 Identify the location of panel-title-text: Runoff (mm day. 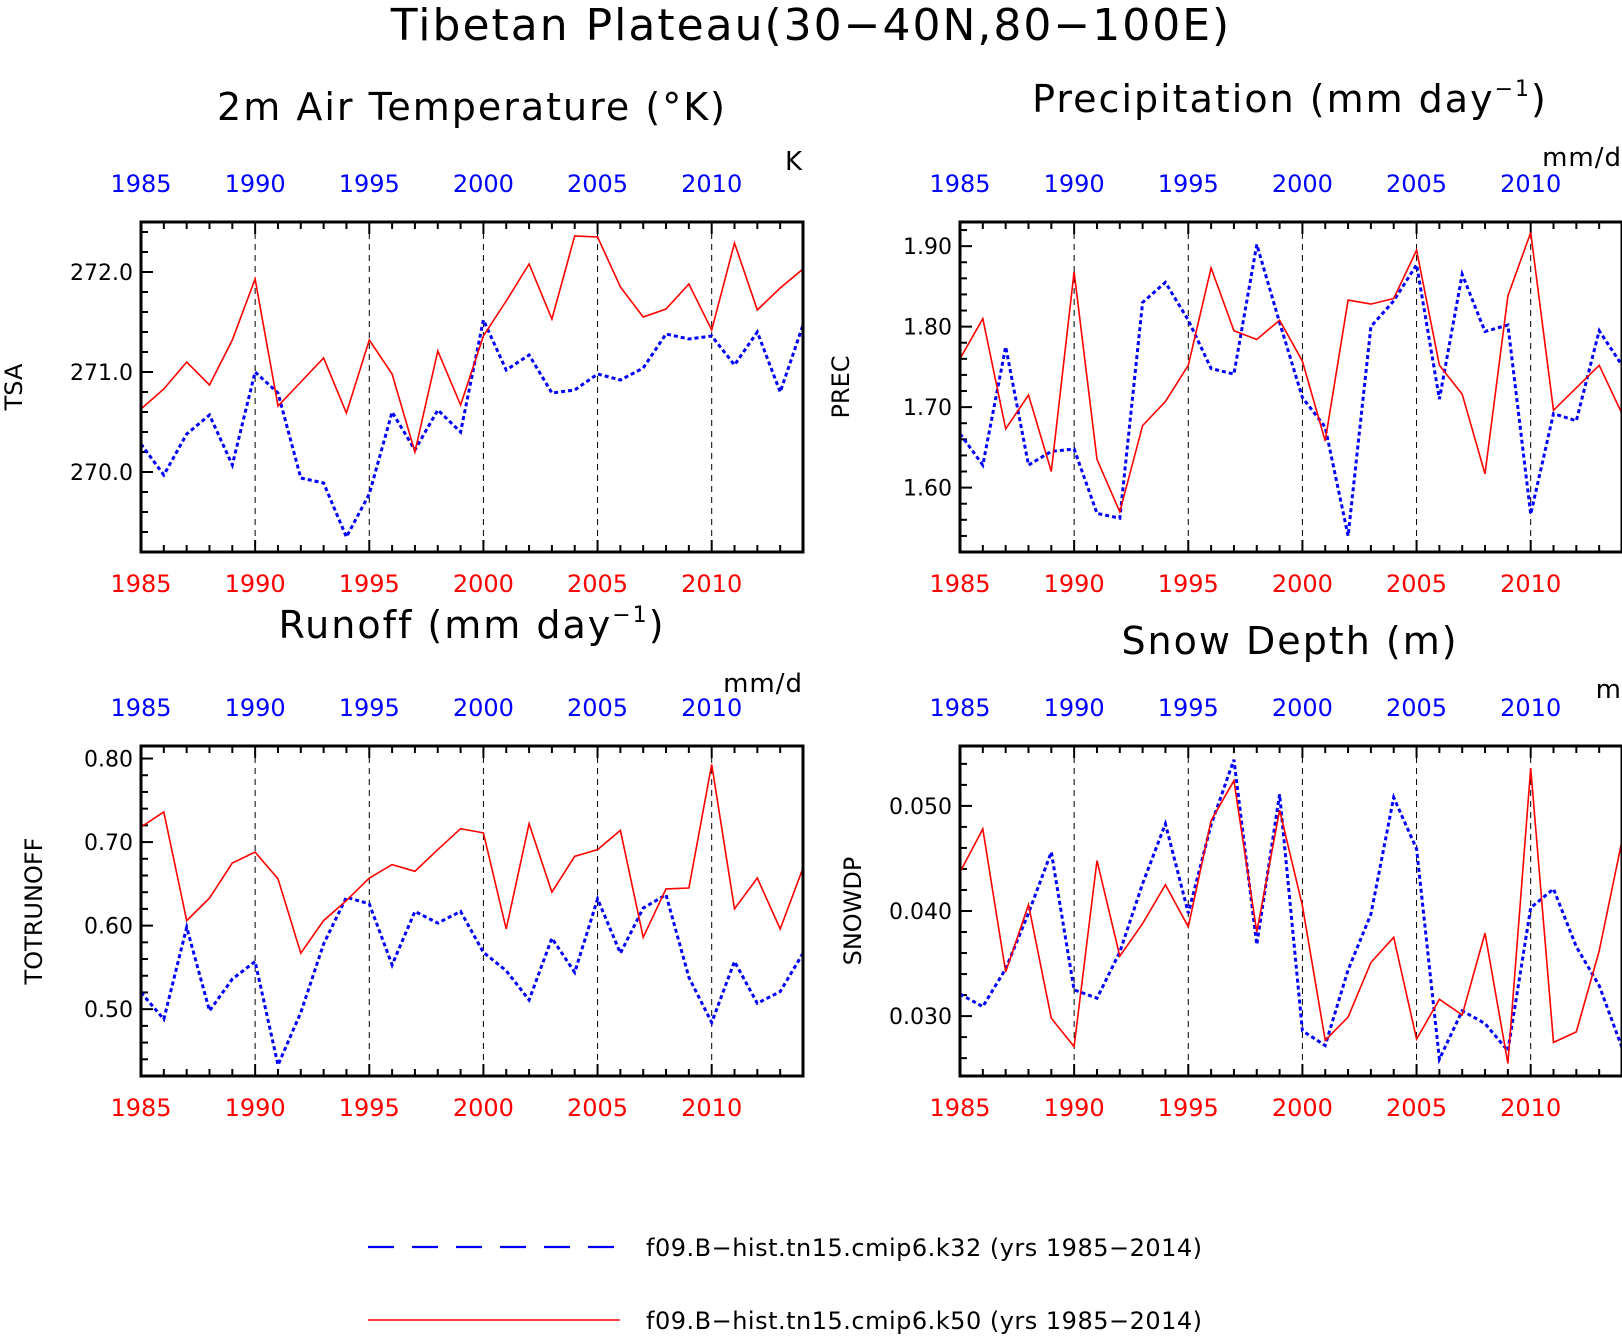
(445, 625).